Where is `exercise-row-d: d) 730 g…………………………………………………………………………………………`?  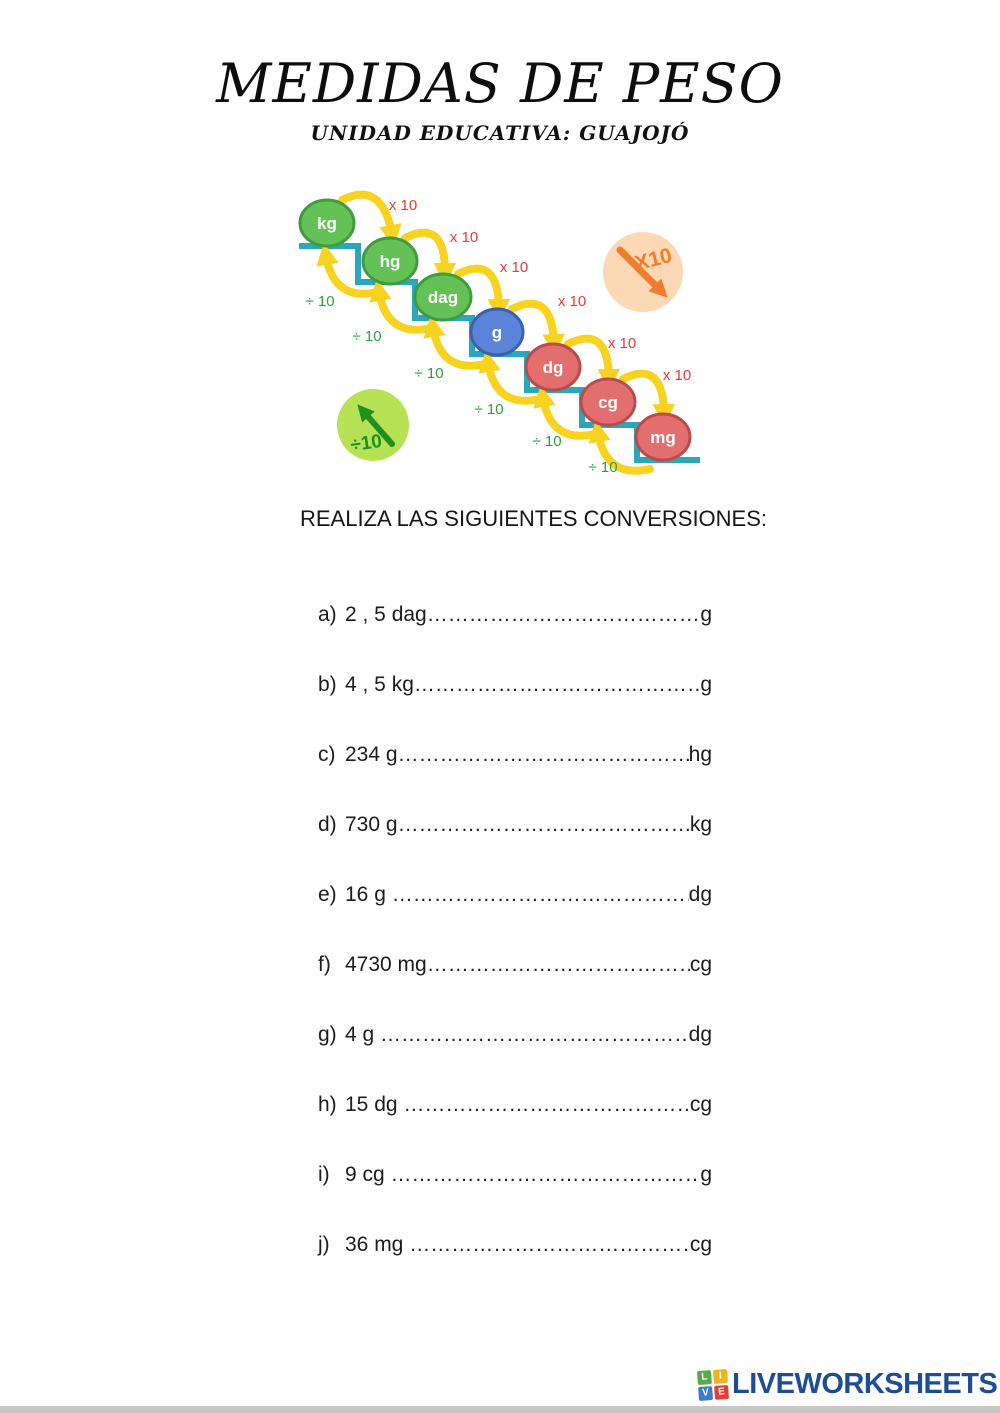 exercise-row-d: d) 730 g………………………………………………………………………………………… is located at coordinates (515, 825).